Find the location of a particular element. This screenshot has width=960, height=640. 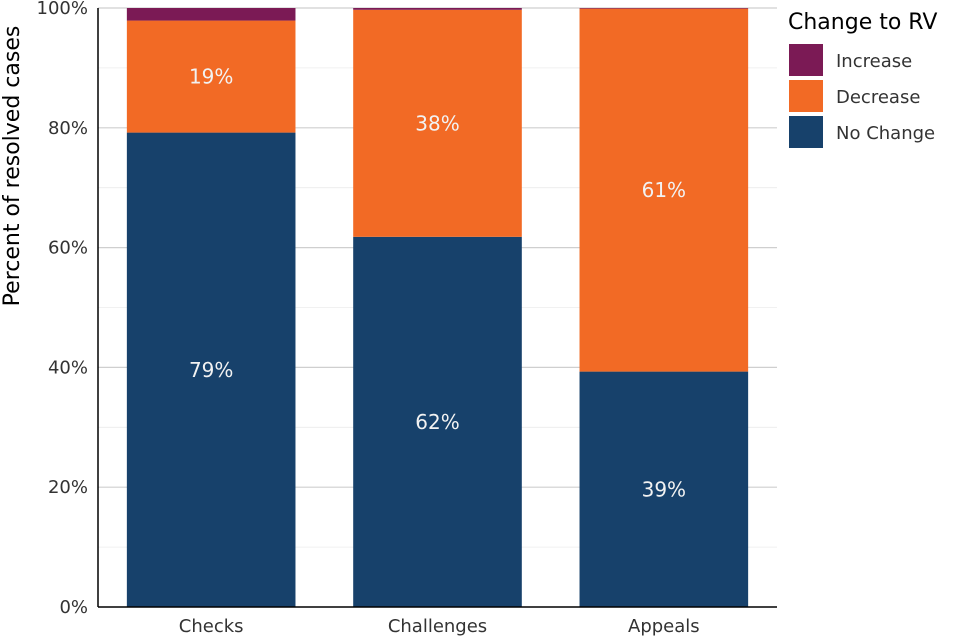

y-axis-title: Percent of resolved cases is located at coordinates (12, 166).